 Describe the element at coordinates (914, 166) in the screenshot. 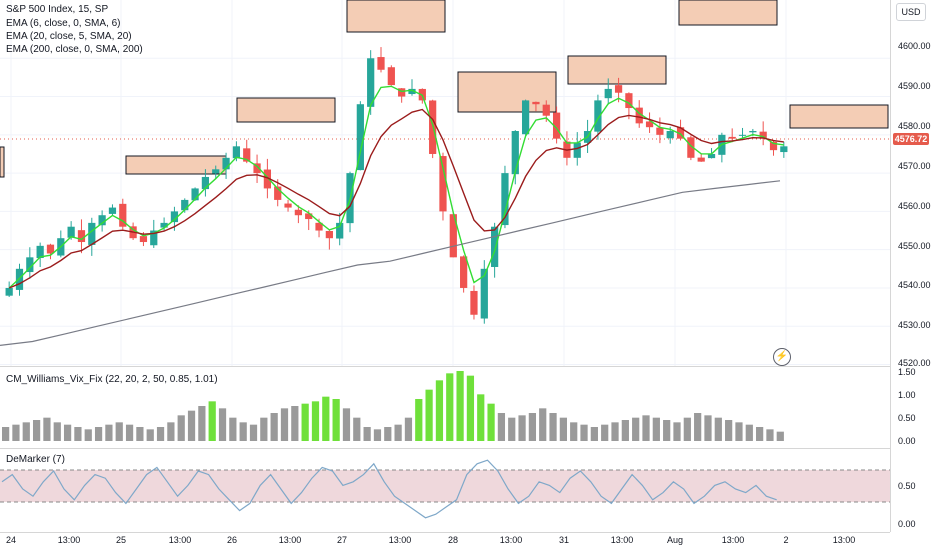

I see `price-tick: 4570.00` at that location.